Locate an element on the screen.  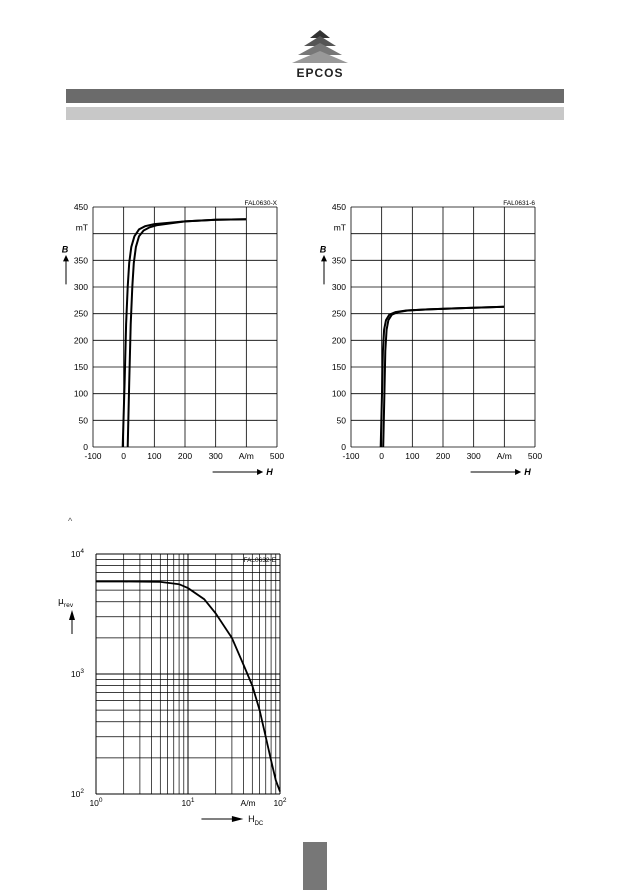
y-tick-label: 102 is located at coordinates (77, 793).